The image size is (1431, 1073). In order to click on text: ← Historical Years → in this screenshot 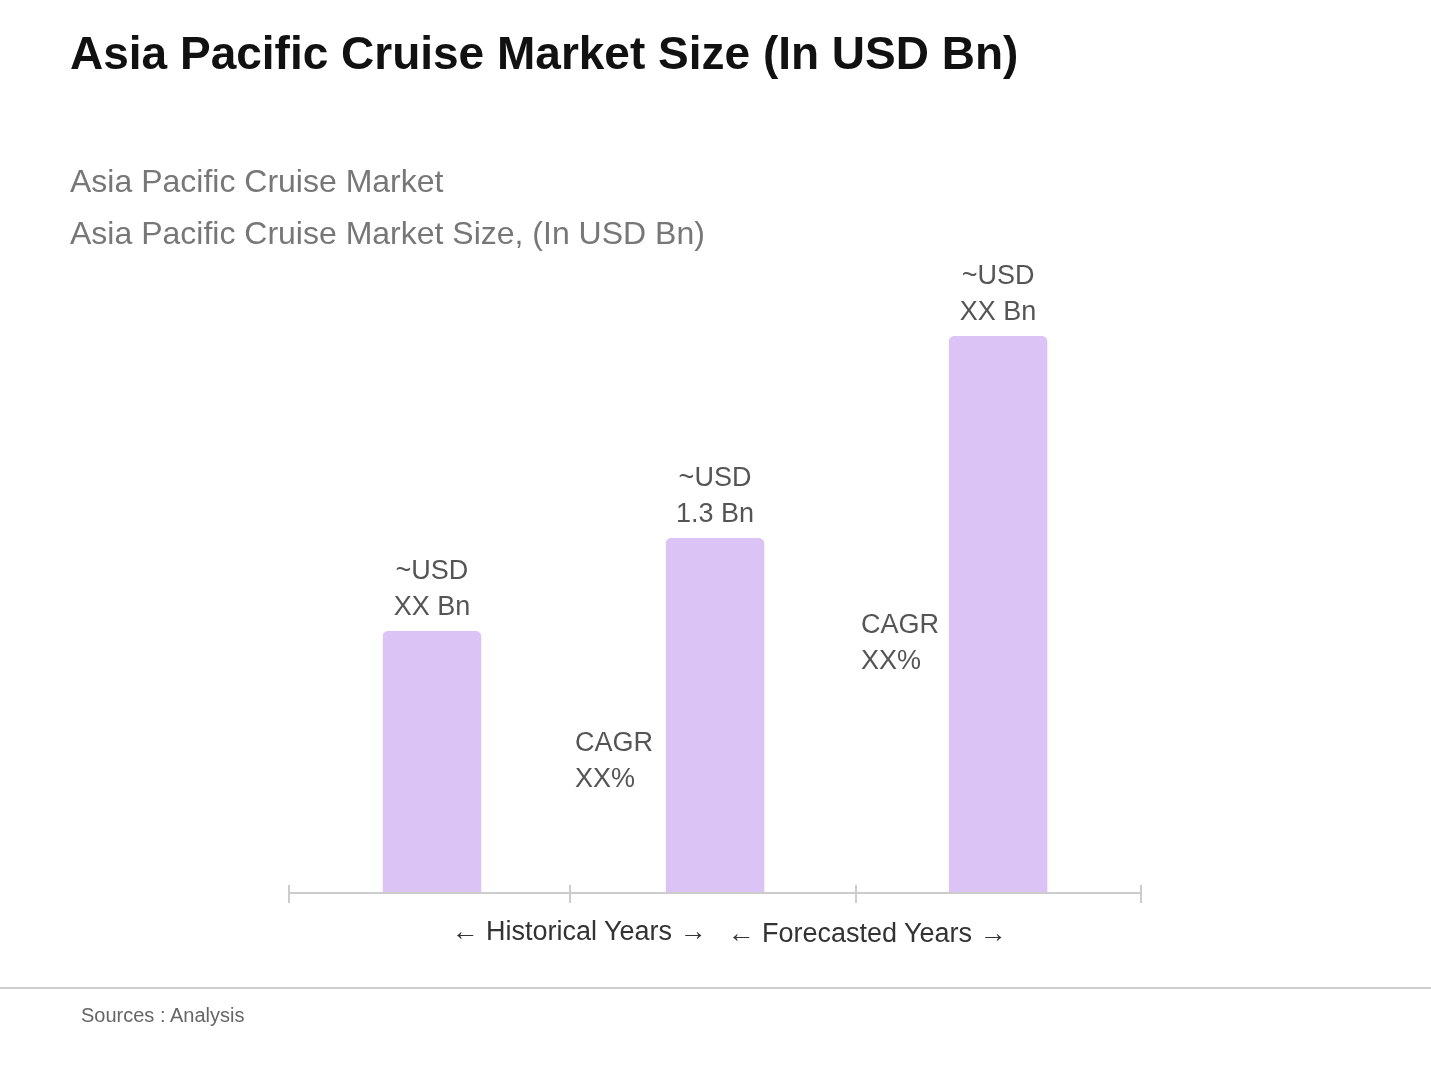, I will do `click(579, 931)`.